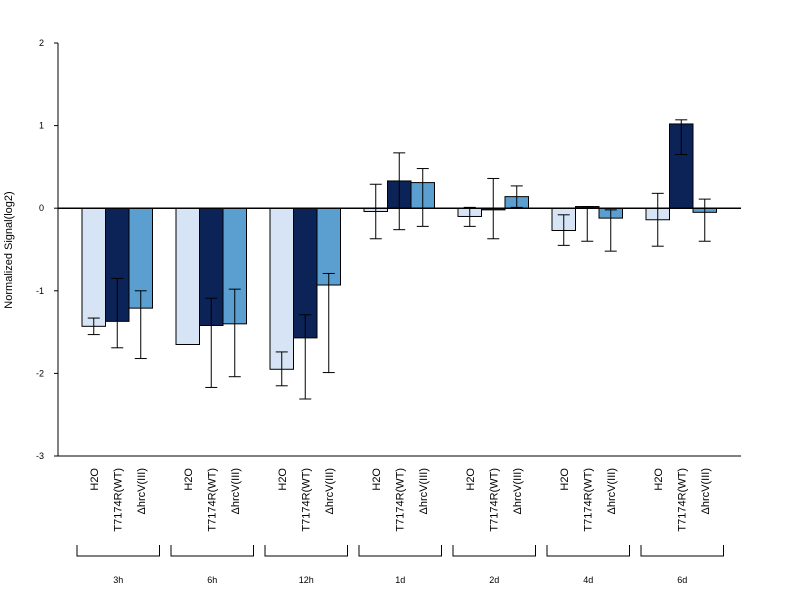 This screenshot has width=800, height=600. I want to click on group-label: 3h, so click(118, 580).